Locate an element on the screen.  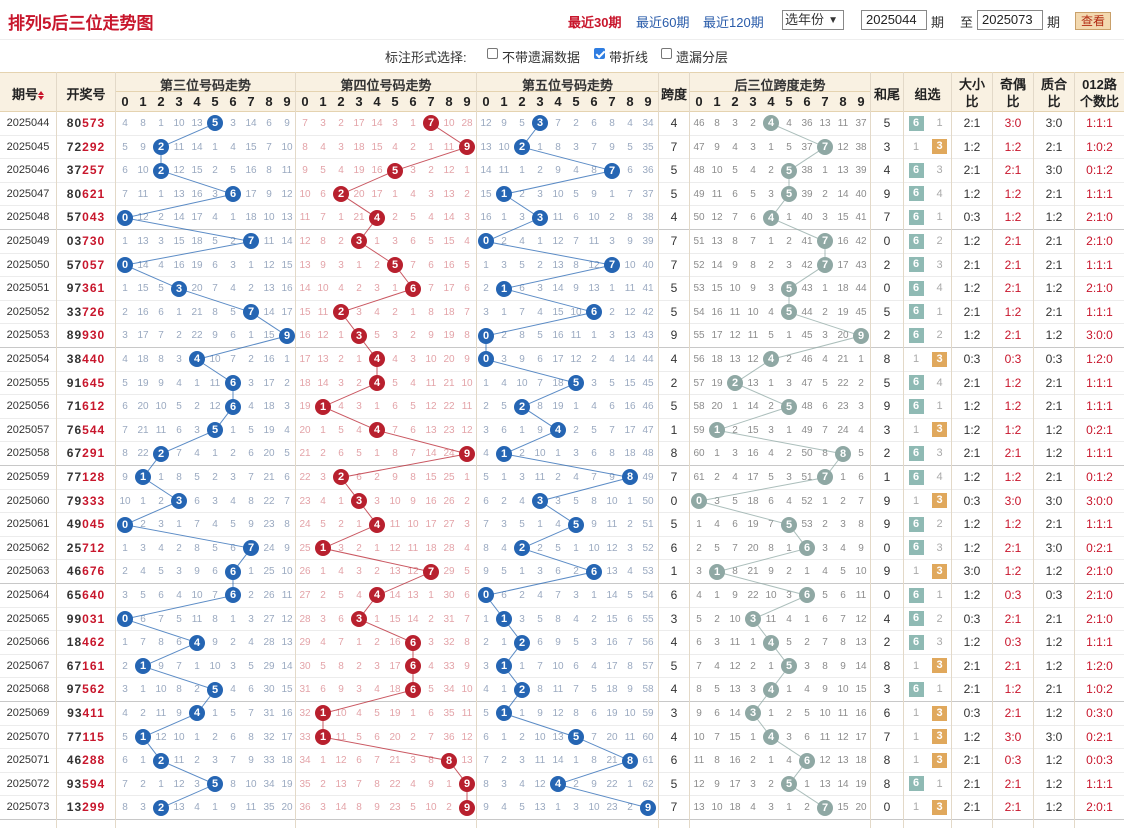
group3-cell: 1 is located at coordinates (939, 311).